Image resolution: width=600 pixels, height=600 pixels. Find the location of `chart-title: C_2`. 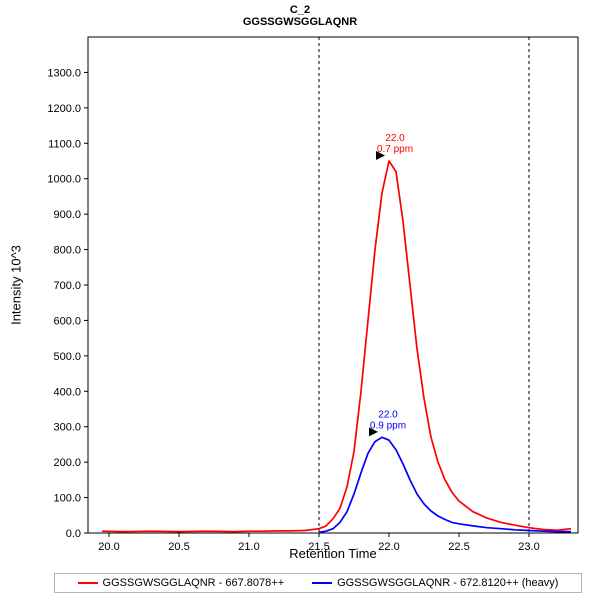

chart-title: C_2 is located at coordinates (300, 10).